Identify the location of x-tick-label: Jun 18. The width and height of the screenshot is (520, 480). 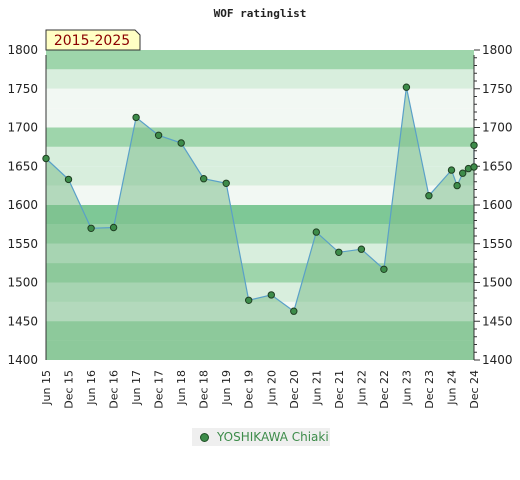
(181, 388).